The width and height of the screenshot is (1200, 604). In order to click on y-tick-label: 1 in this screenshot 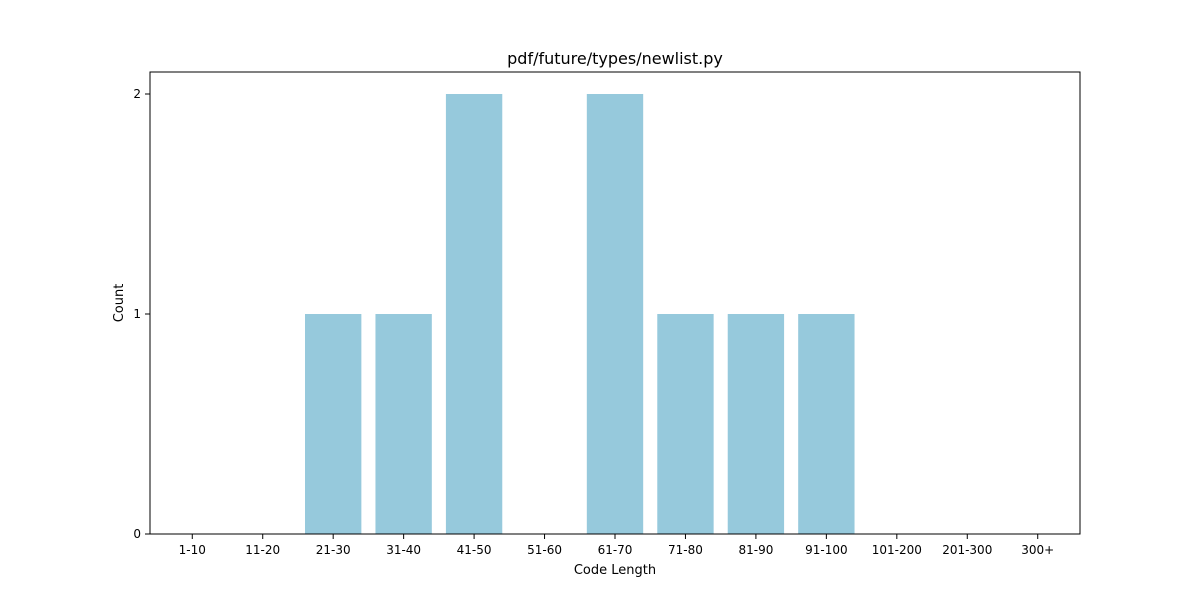, I will do `click(137, 314)`.